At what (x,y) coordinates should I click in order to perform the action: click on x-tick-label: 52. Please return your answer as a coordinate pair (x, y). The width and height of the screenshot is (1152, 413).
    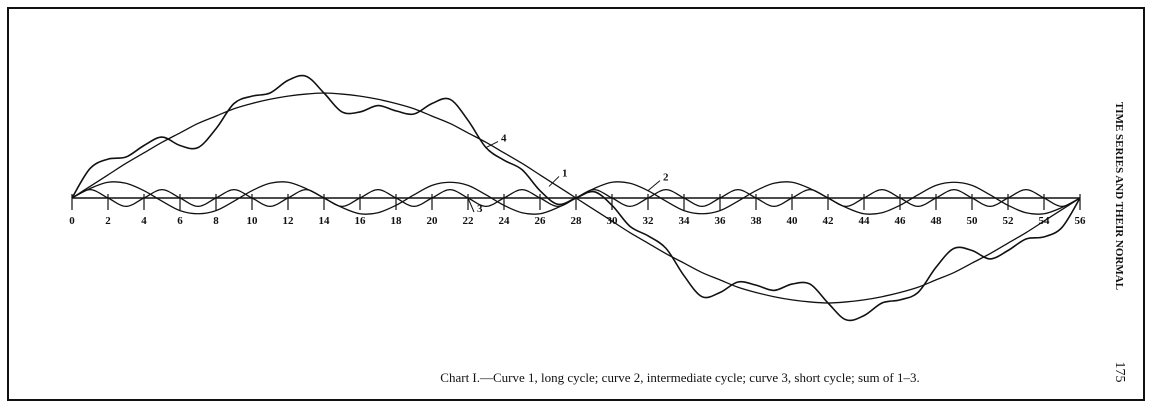
    Looking at the image, I should click on (1009, 221).